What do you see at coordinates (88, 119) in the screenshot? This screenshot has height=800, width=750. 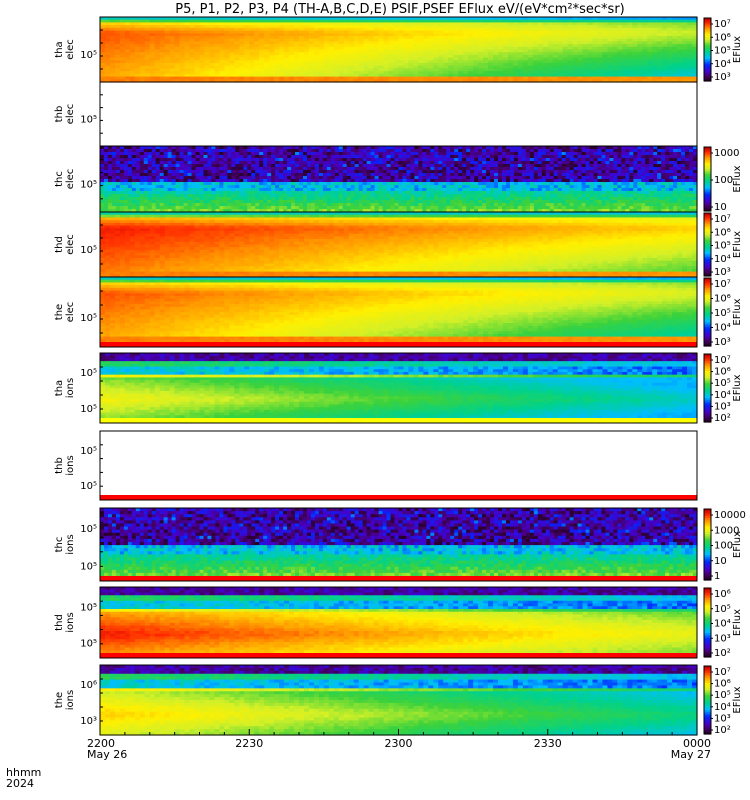 I see `y-tick-label: 10⁵` at bounding box center [88, 119].